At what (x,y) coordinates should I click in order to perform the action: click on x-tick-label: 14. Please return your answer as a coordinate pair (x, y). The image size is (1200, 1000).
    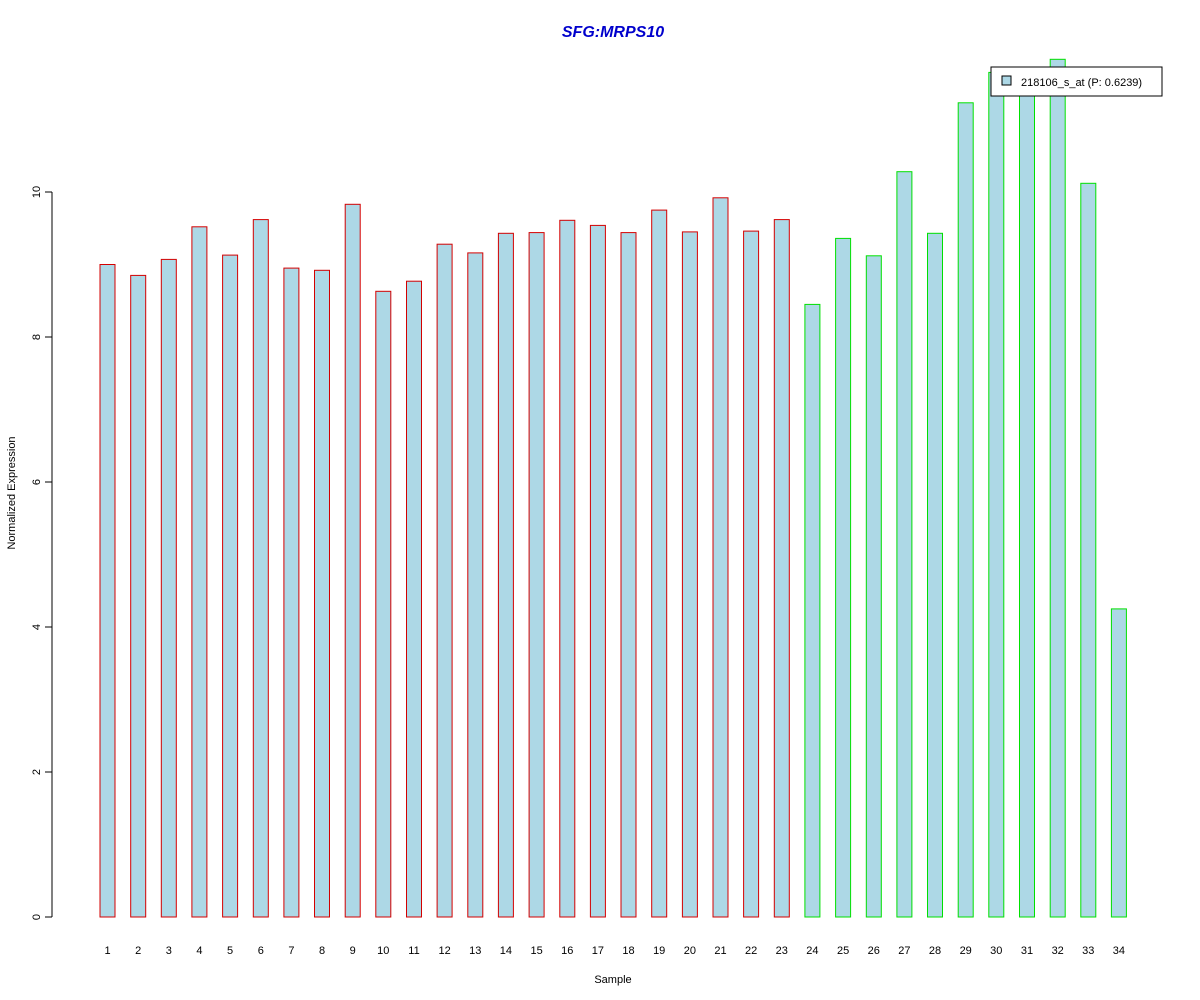
    Looking at the image, I should click on (506, 951).